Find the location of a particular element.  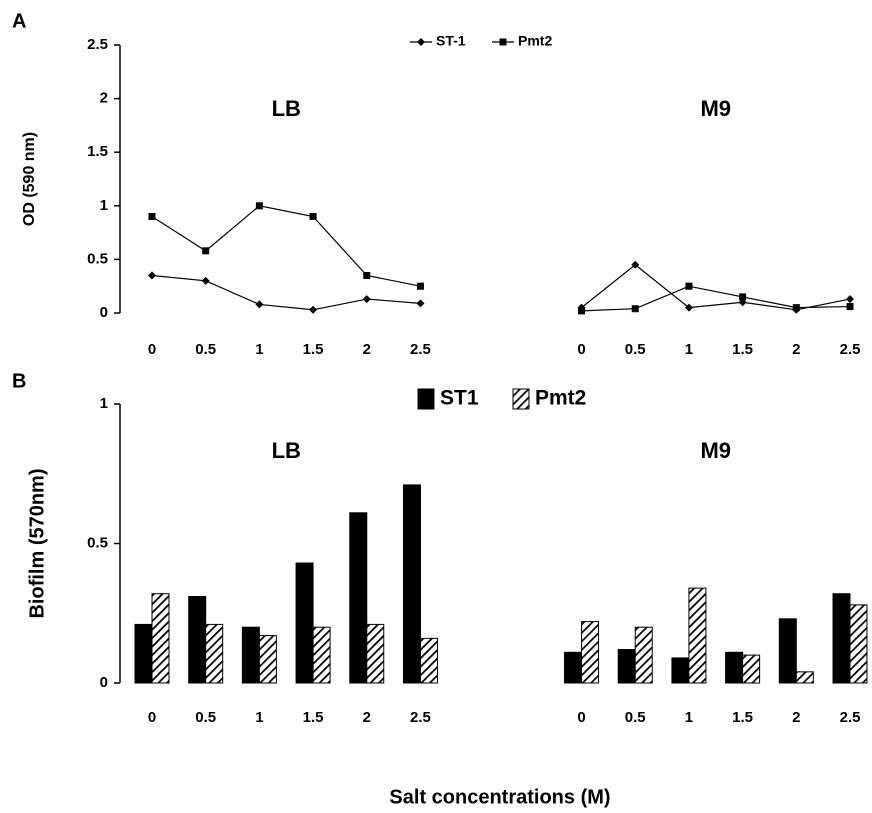

y-tick-label: 1.5 is located at coordinates (97, 151).